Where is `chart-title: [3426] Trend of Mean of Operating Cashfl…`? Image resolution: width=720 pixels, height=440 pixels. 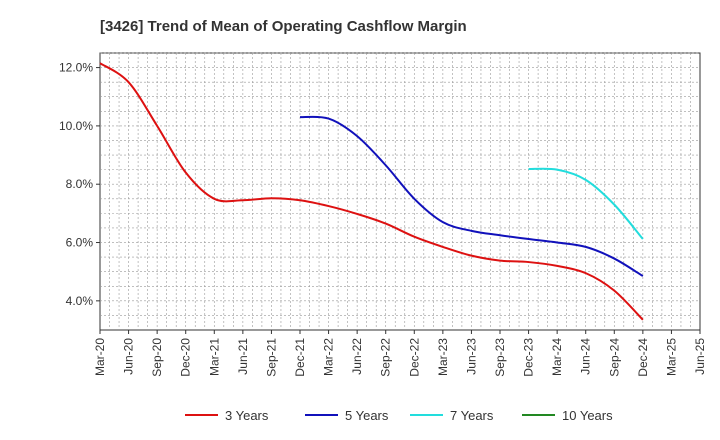
chart-title: [3426] Trend of Mean of Operating Cashfl… is located at coordinates (283, 26).